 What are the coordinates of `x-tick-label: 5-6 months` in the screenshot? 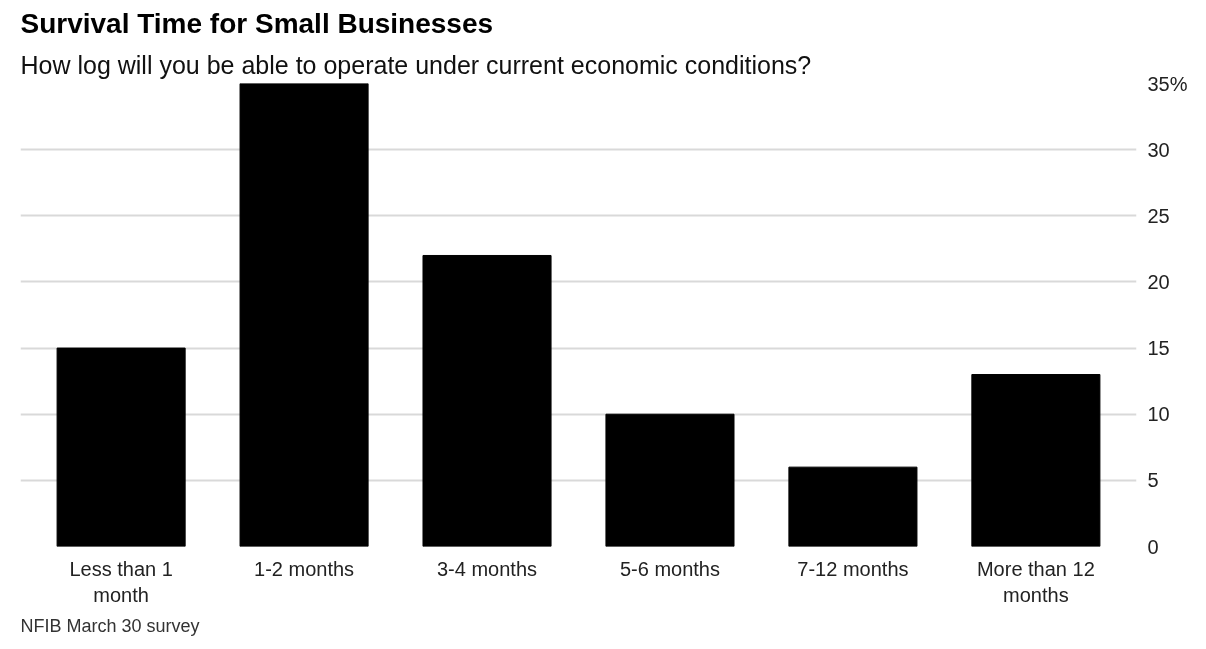 It's located at (670, 568).